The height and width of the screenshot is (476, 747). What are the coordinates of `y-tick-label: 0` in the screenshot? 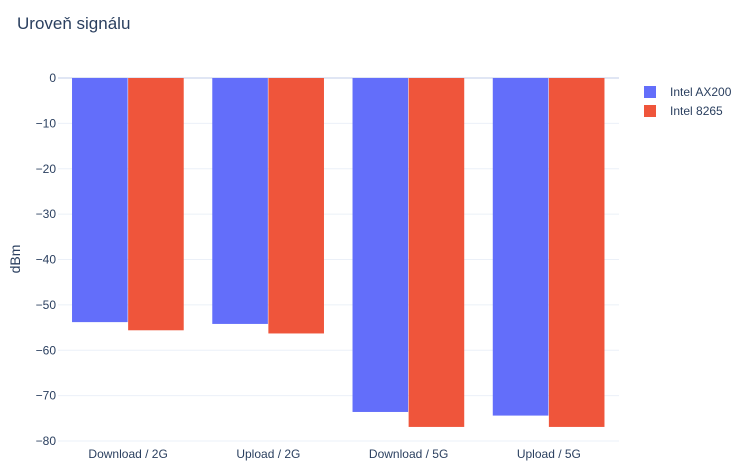 It's located at (52, 78).